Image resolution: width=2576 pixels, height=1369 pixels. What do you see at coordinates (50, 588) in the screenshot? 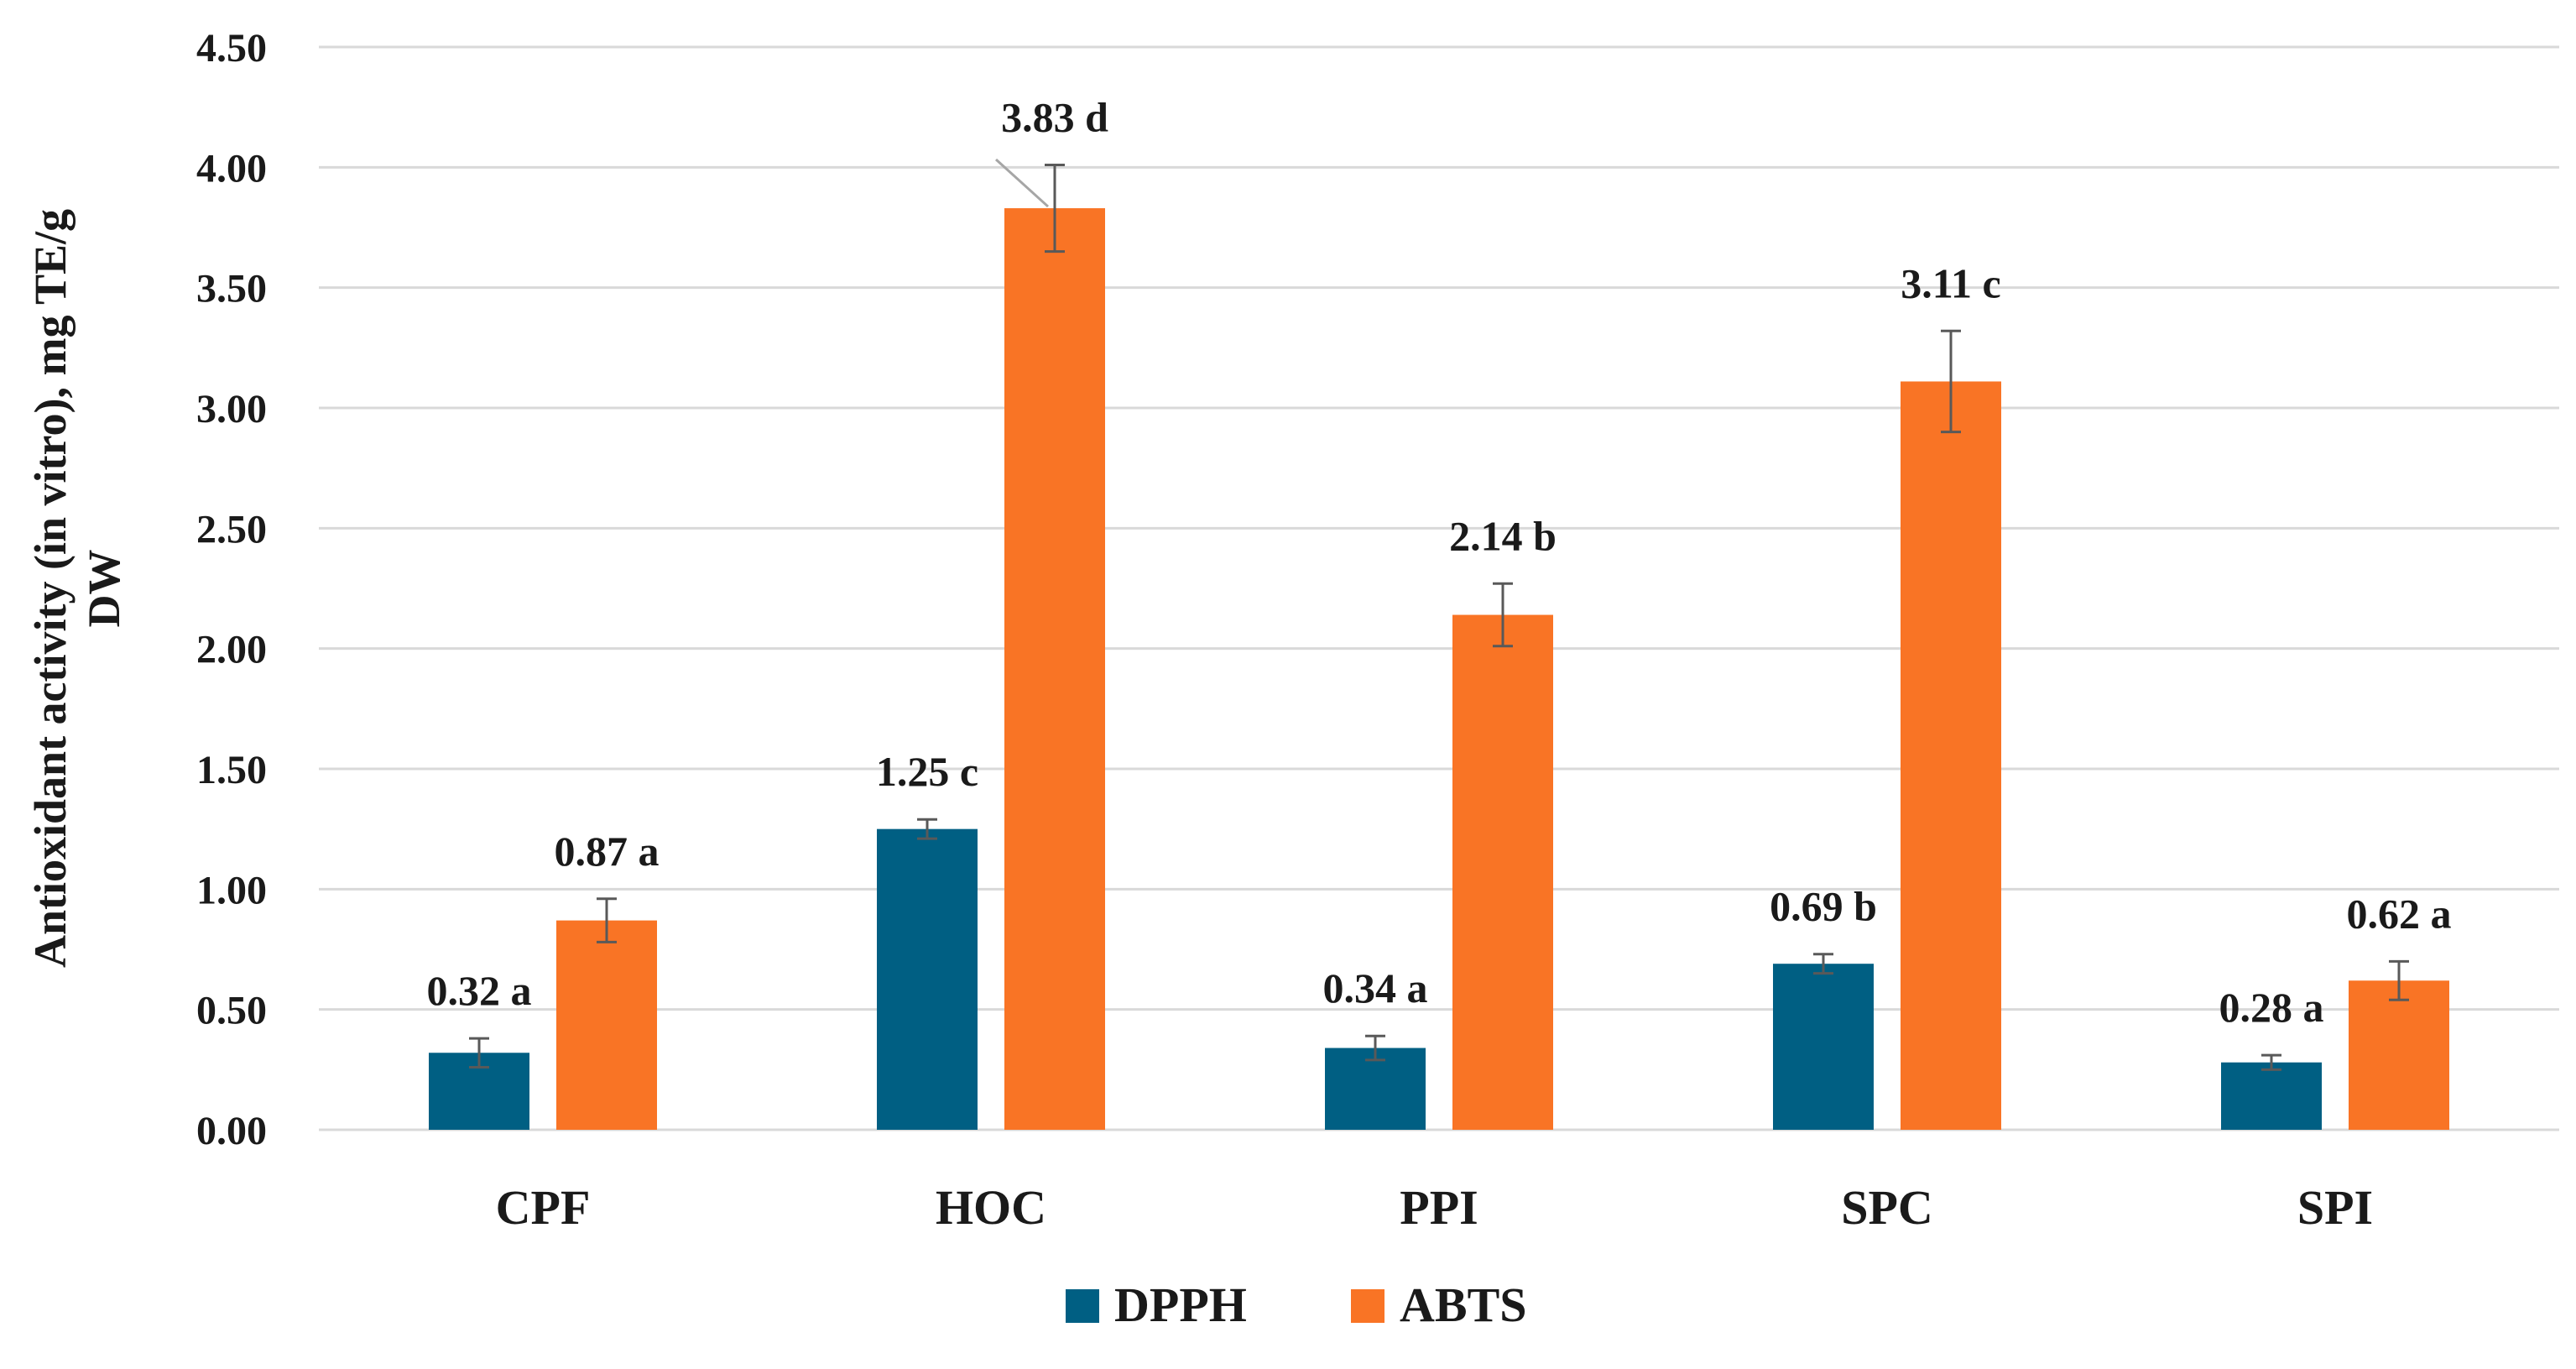
I see `y-axis-title-line-1: Antioxidant activity (in vitro), mg TE/g` at bounding box center [50, 588].